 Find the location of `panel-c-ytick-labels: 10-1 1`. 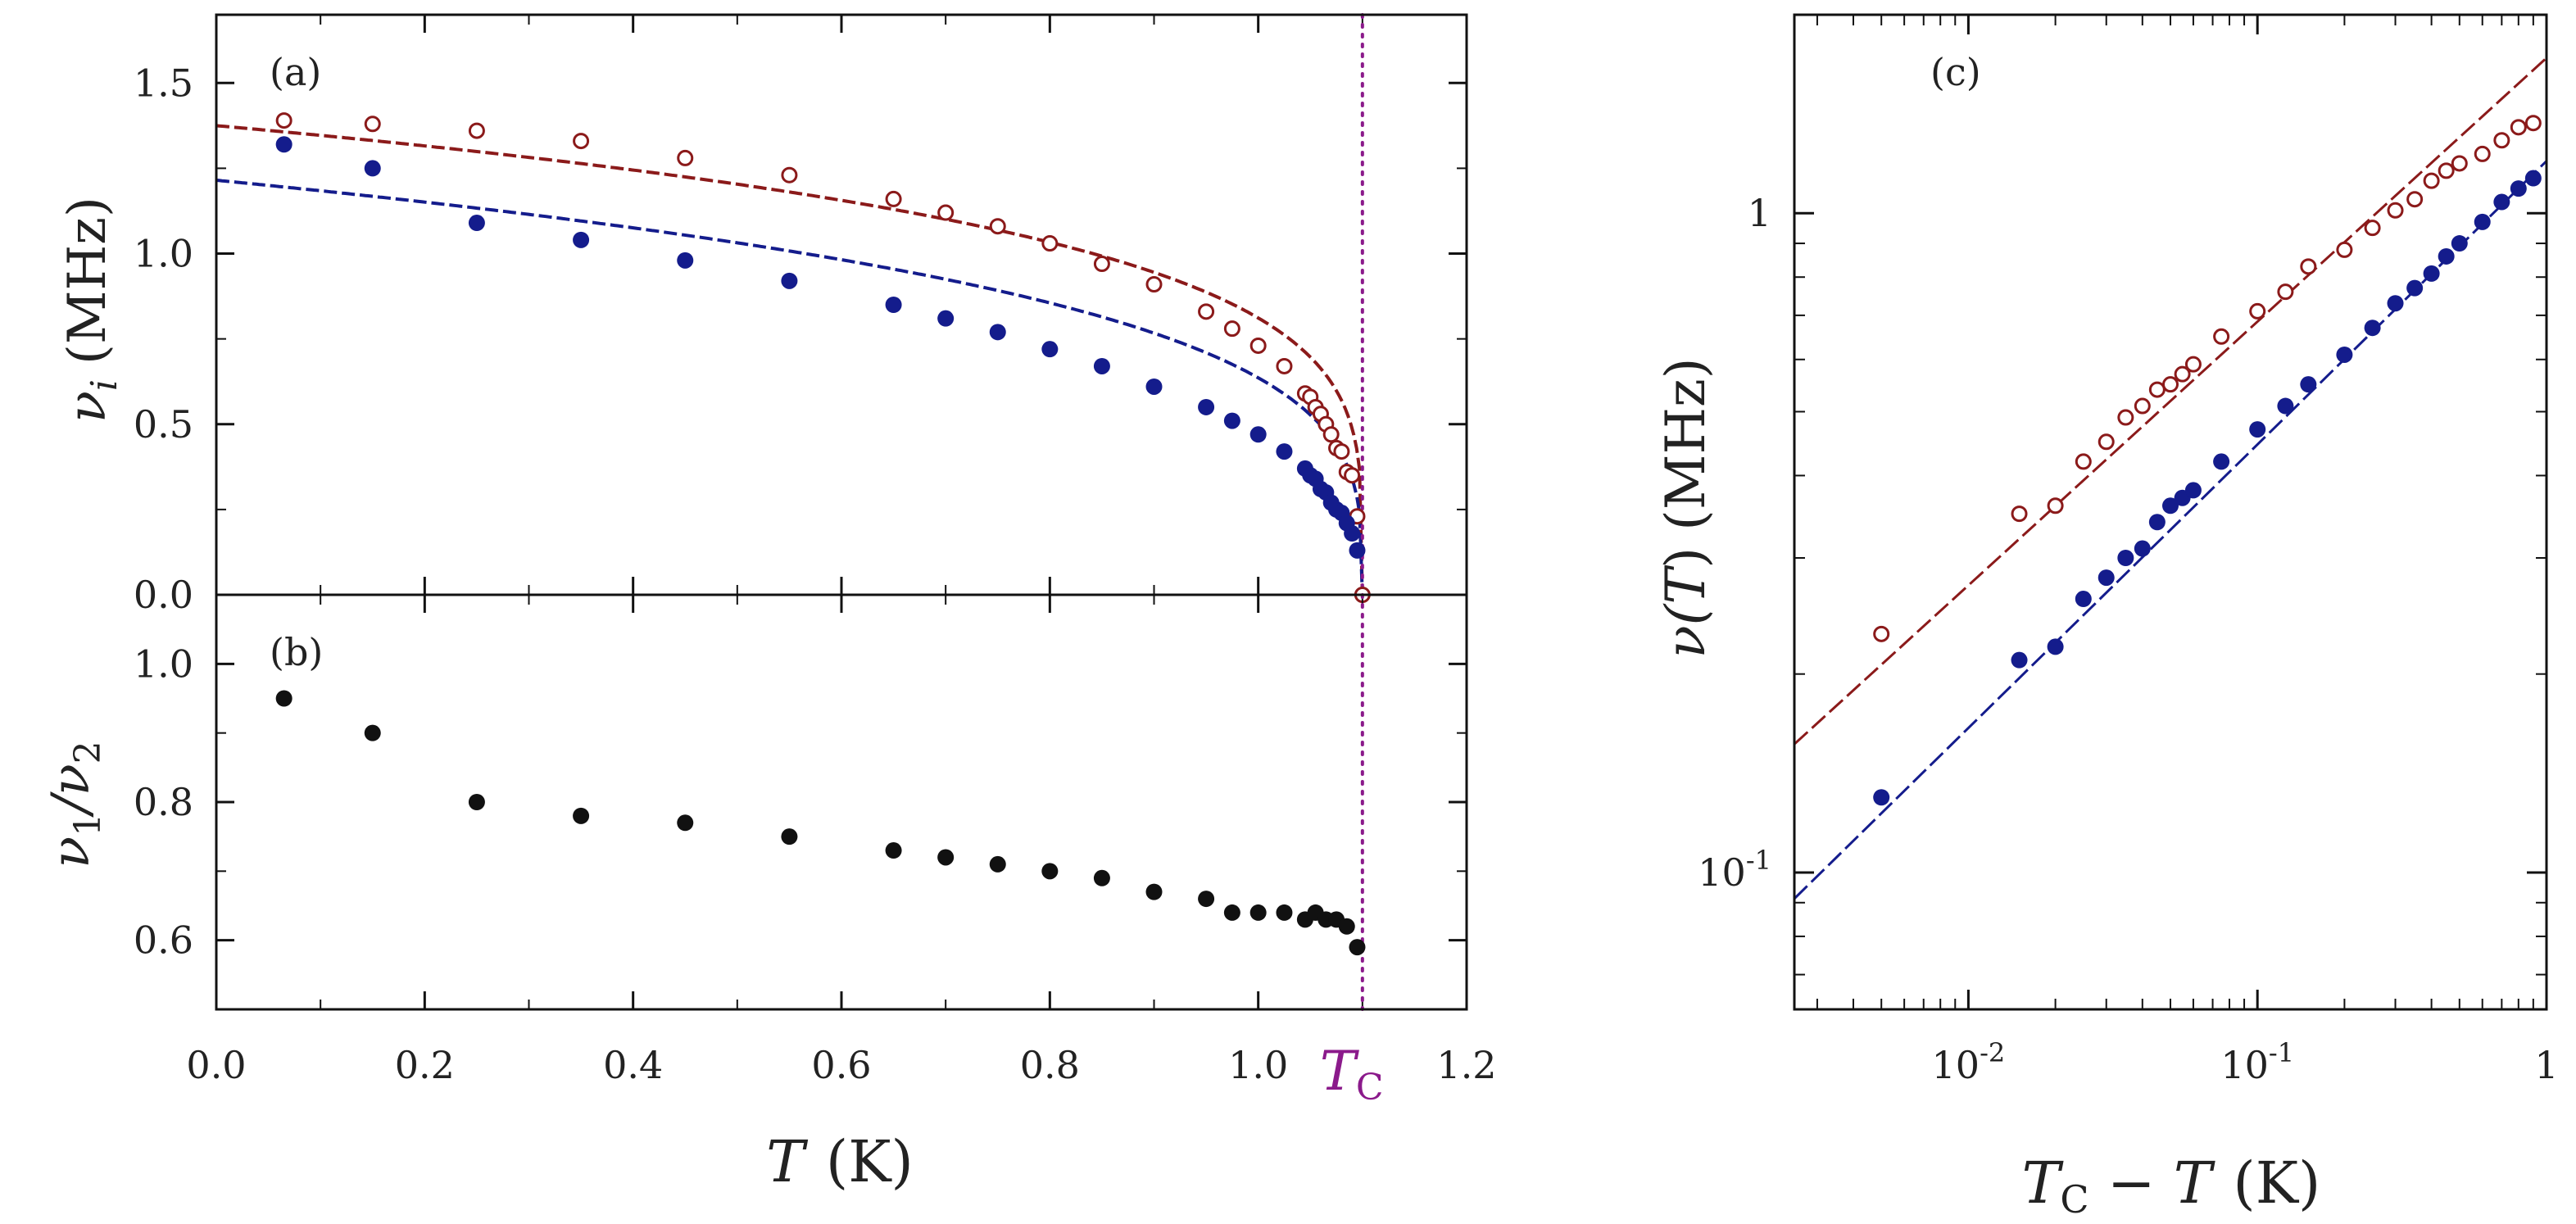

panel-c-ytick-labels: 10-1 1 is located at coordinates (1734, 543).